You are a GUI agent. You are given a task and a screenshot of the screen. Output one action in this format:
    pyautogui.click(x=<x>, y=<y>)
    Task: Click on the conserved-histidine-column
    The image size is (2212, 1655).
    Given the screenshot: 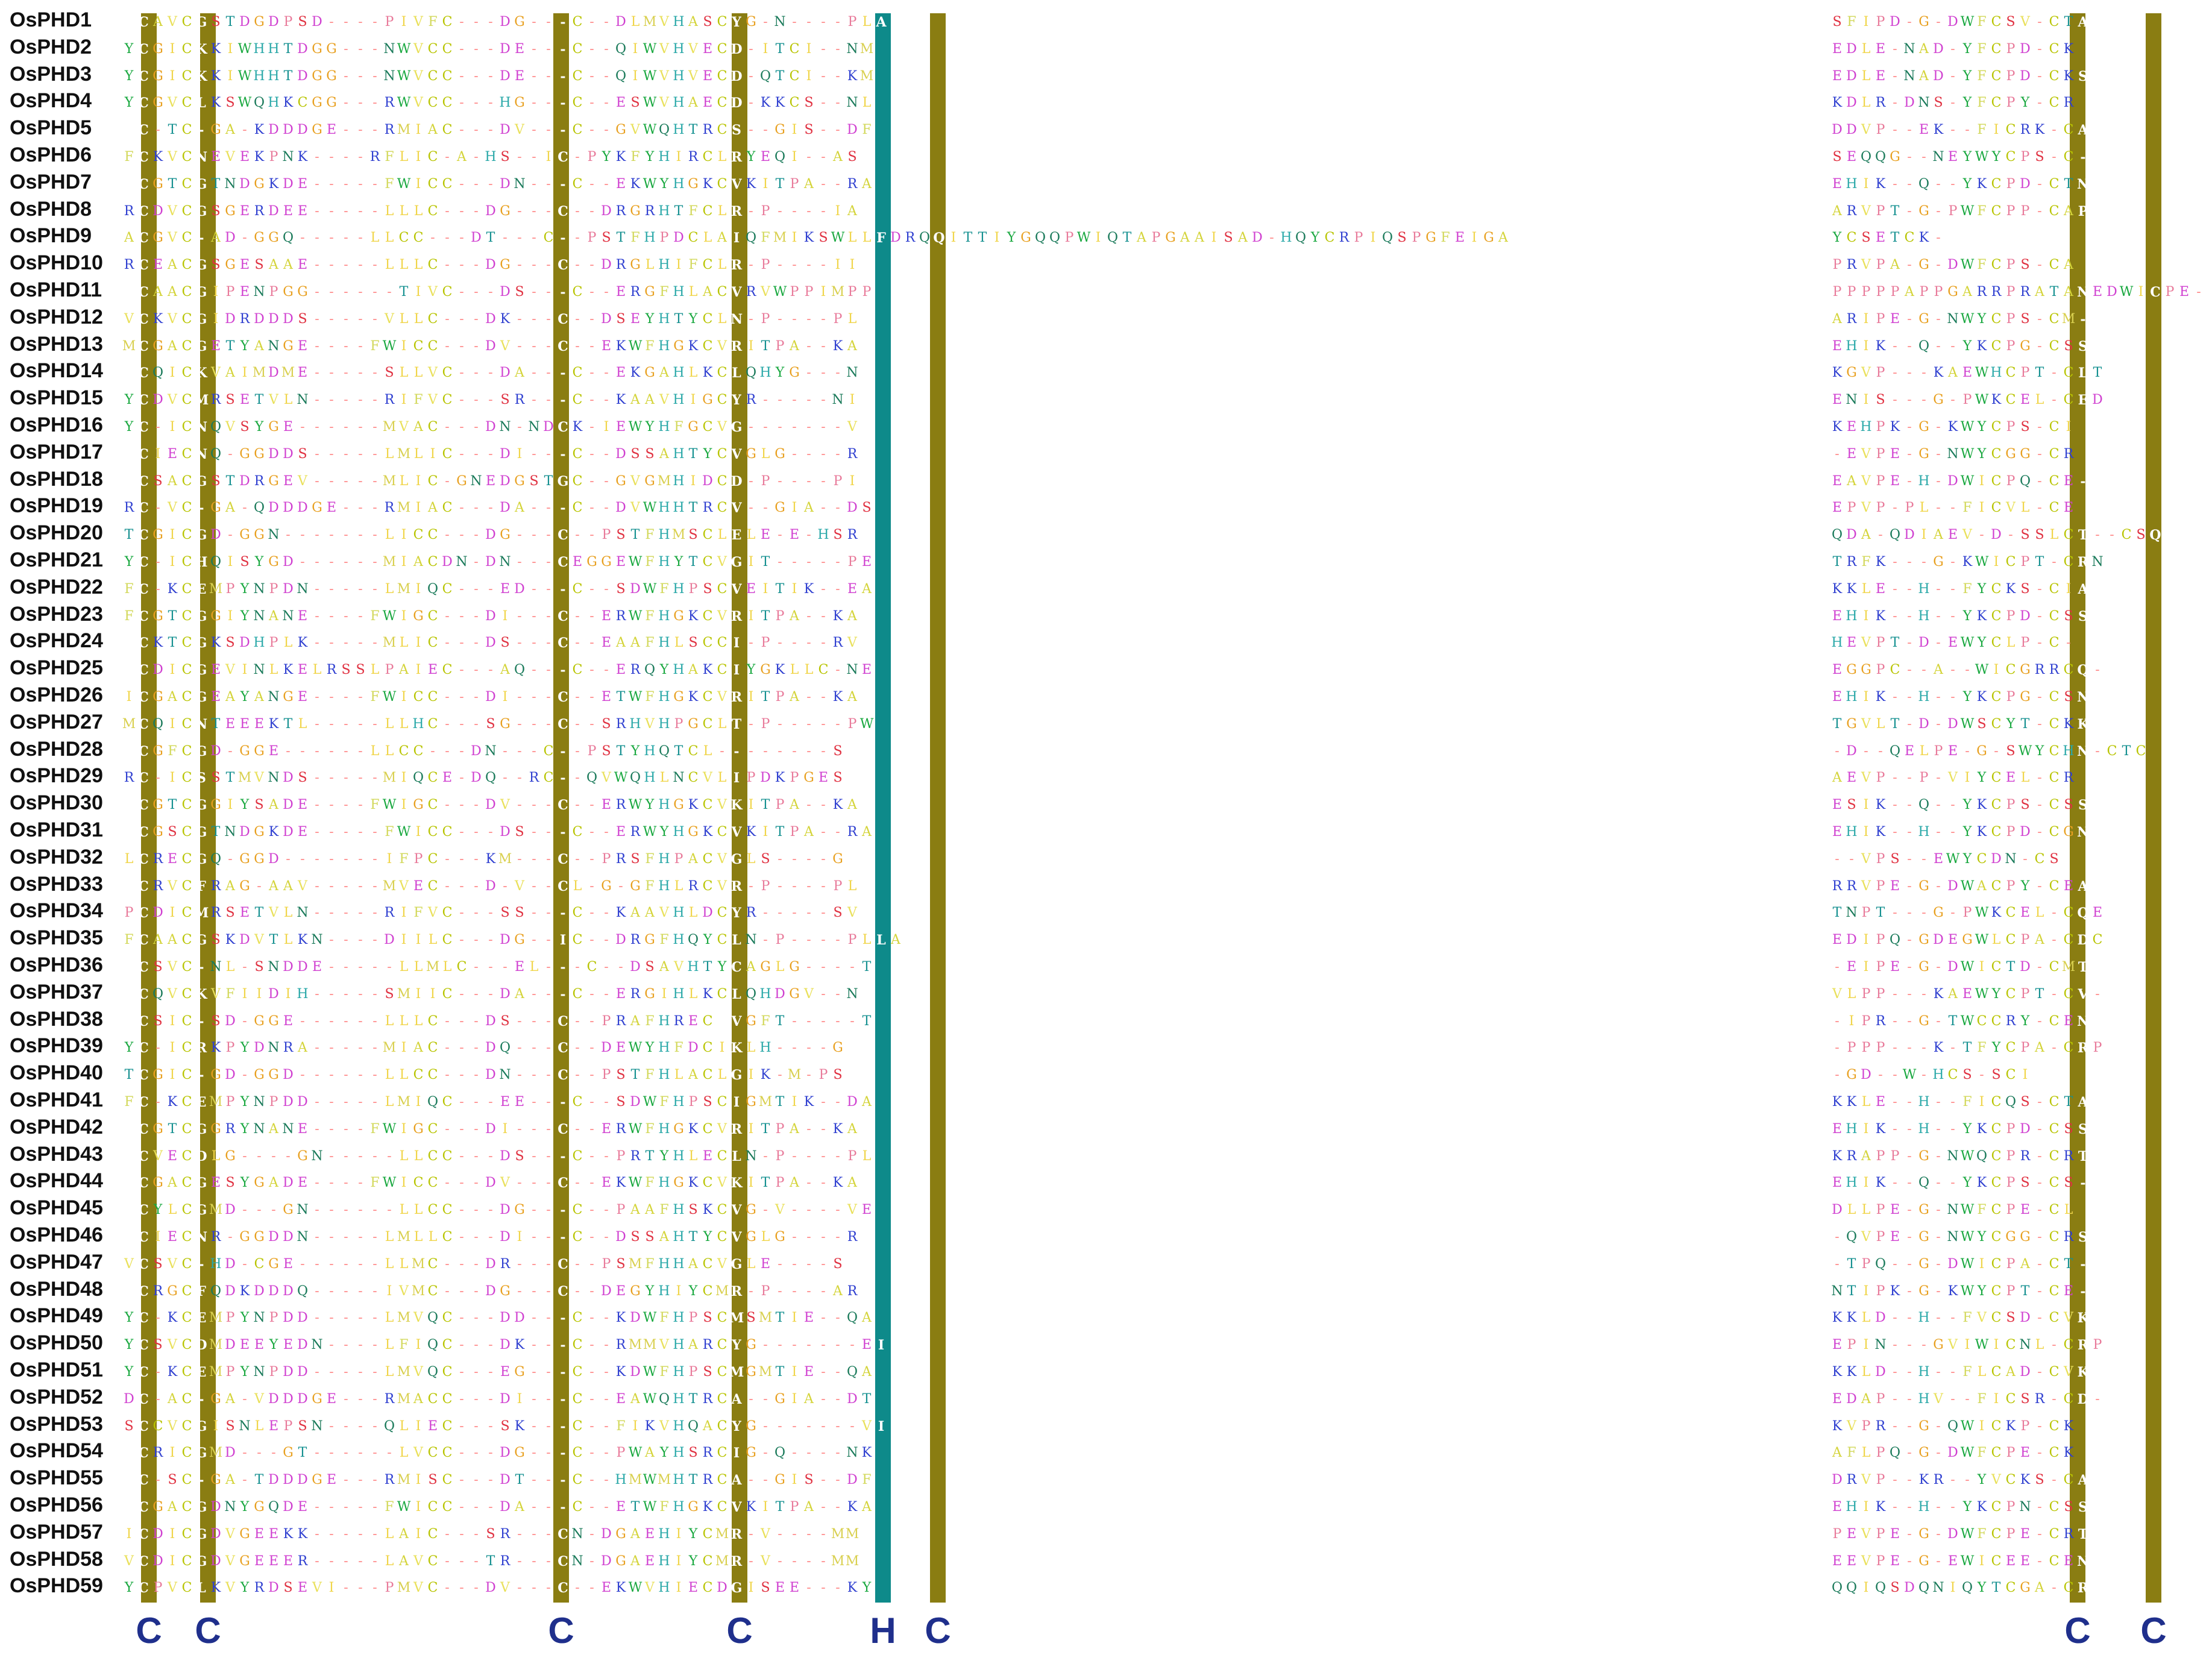 What is the action you would take?
    pyautogui.click(x=883, y=808)
    